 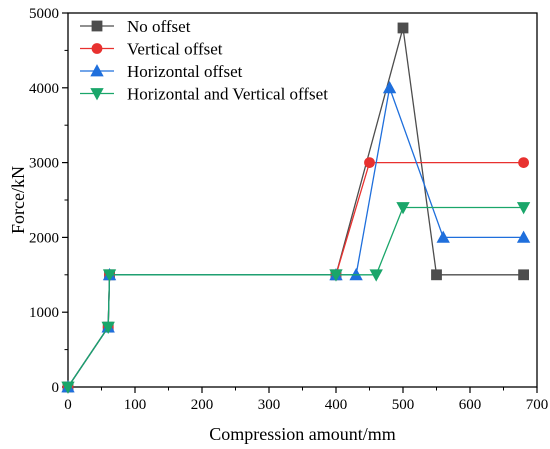 What do you see at coordinates (48, 201) in the screenshot?
I see `y-axis: 0 1000 2000 3000 4000 5000` at bounding box center [48, 201].